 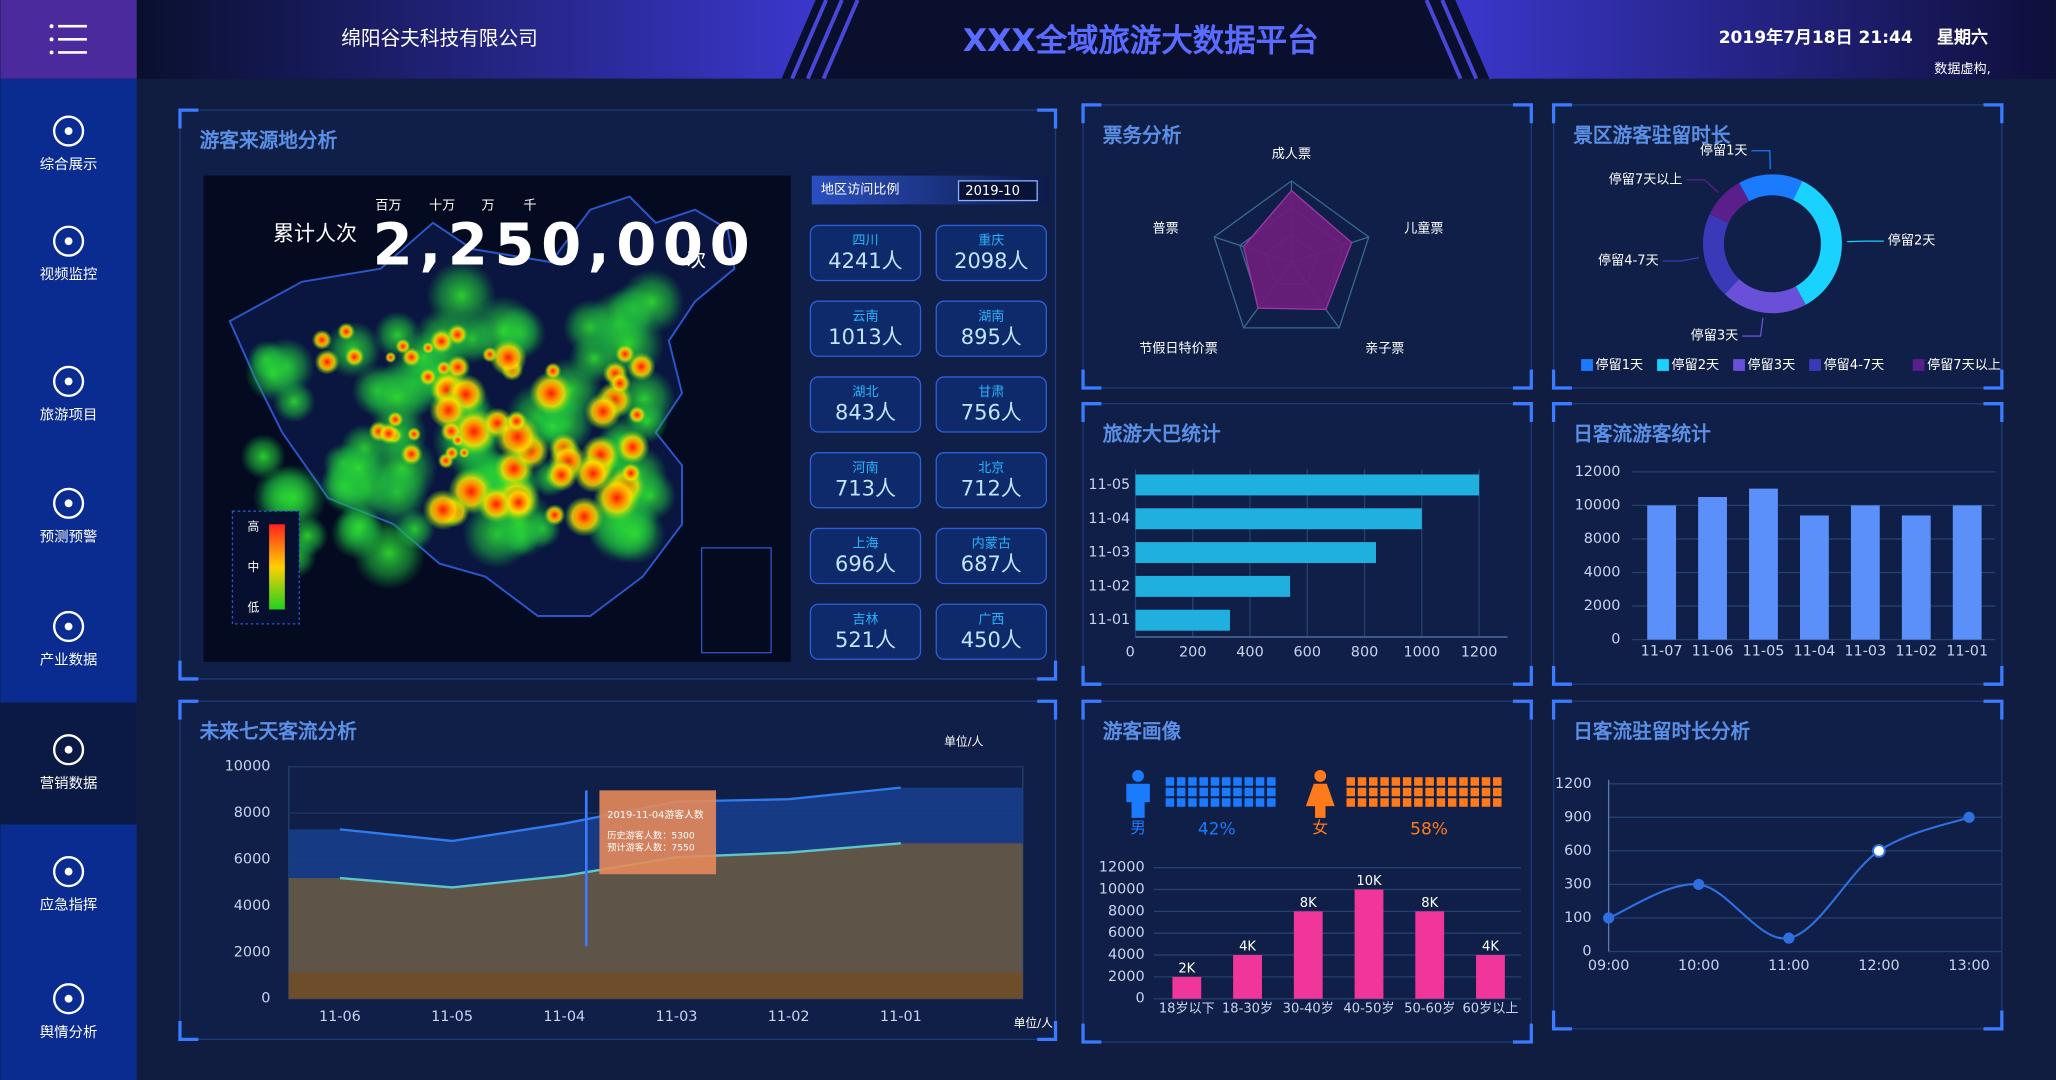 What do you see at coordinates (69, 144) in the screenshot?
I see `sidebar-item: 综合展示` at bounding box center [69, 144].